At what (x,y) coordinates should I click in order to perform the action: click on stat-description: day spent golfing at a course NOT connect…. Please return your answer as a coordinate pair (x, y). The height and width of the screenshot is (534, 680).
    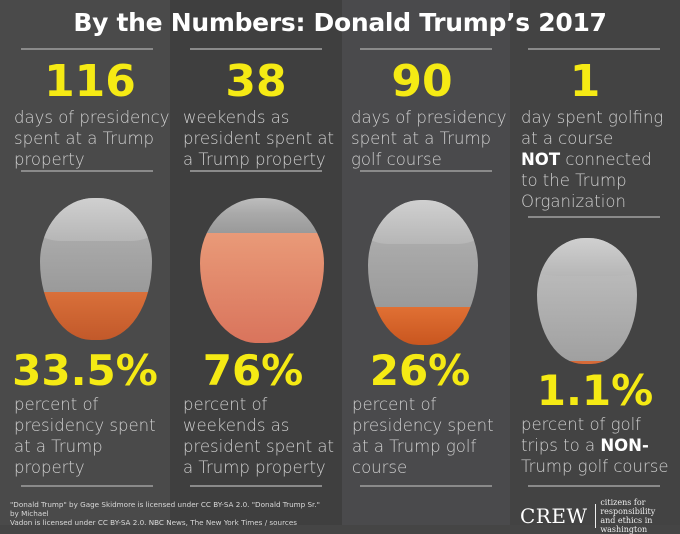
    Looking at the image, I should click on (592, 159).